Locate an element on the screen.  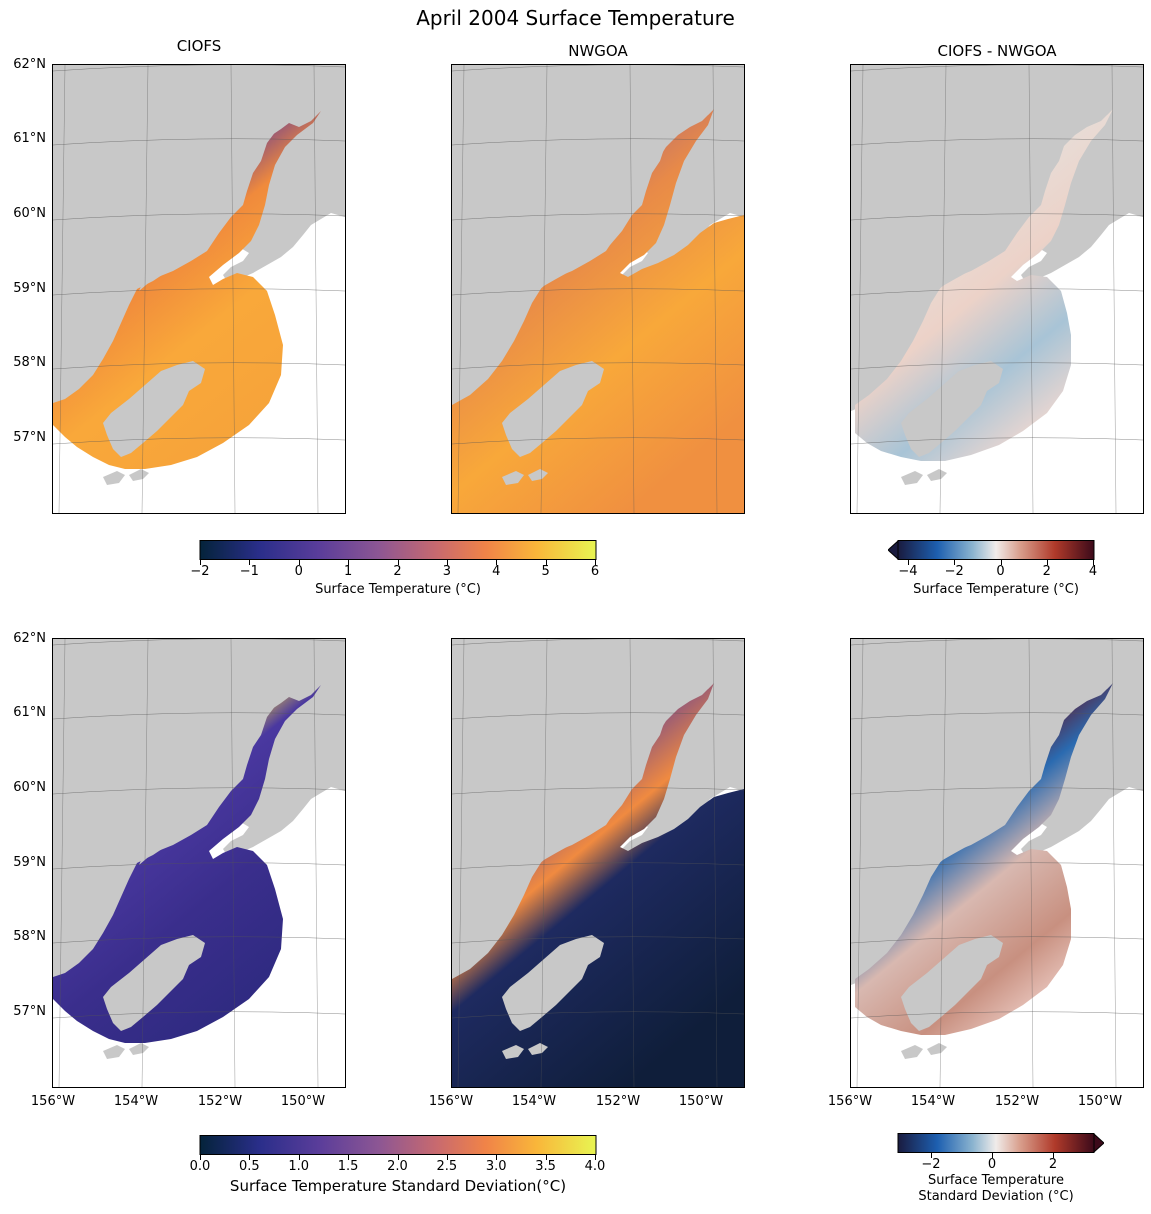
colorbar-tick-label: −1 is located at coordinates (249, 571).